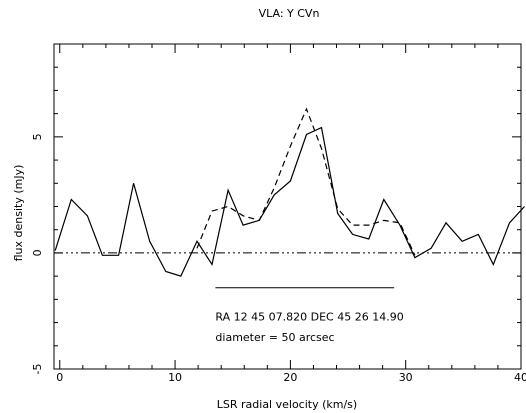  I want to click on x-tick-label: 40, so click(520, 377).